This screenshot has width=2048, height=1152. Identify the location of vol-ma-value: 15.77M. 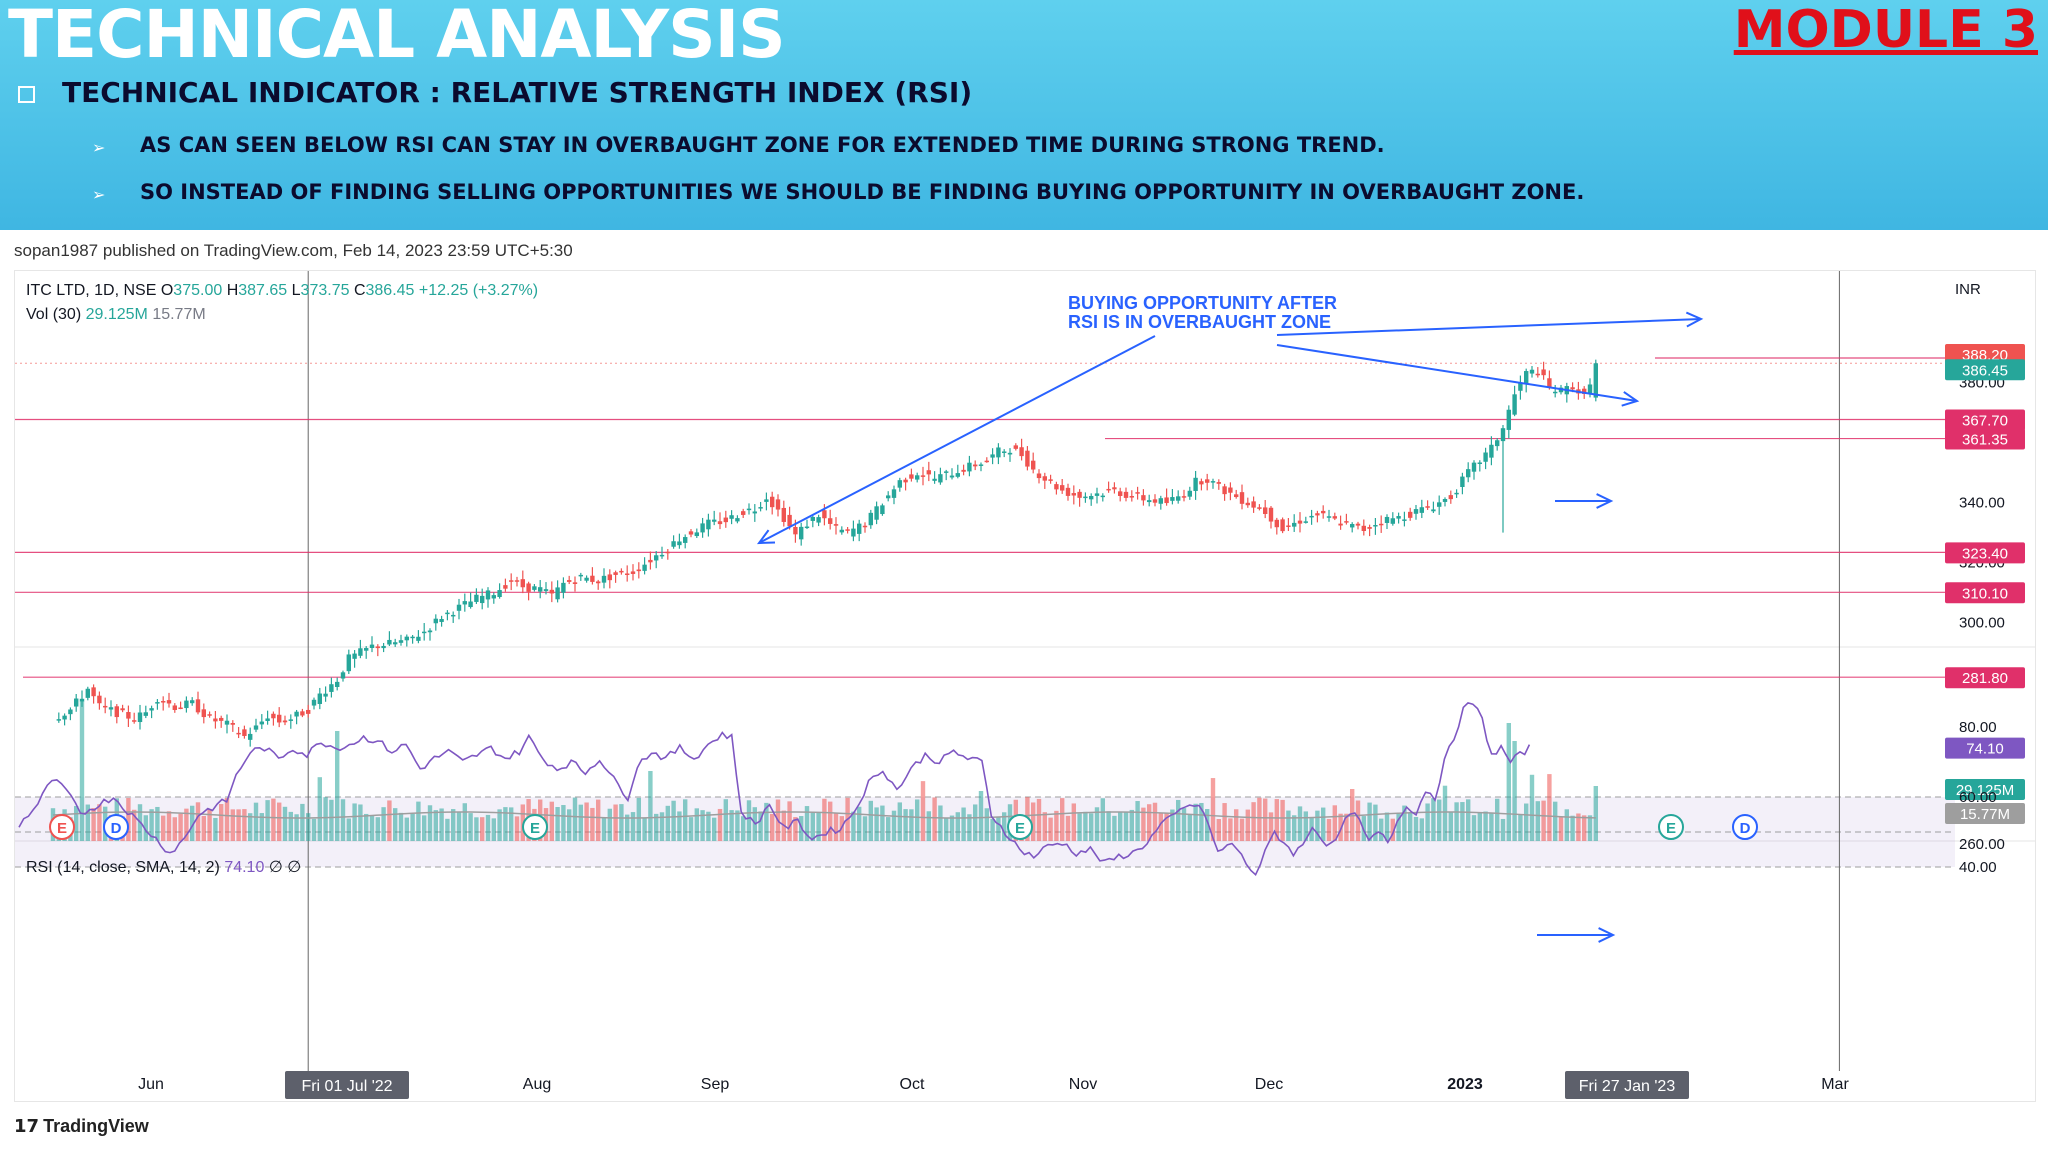
(179, 314).